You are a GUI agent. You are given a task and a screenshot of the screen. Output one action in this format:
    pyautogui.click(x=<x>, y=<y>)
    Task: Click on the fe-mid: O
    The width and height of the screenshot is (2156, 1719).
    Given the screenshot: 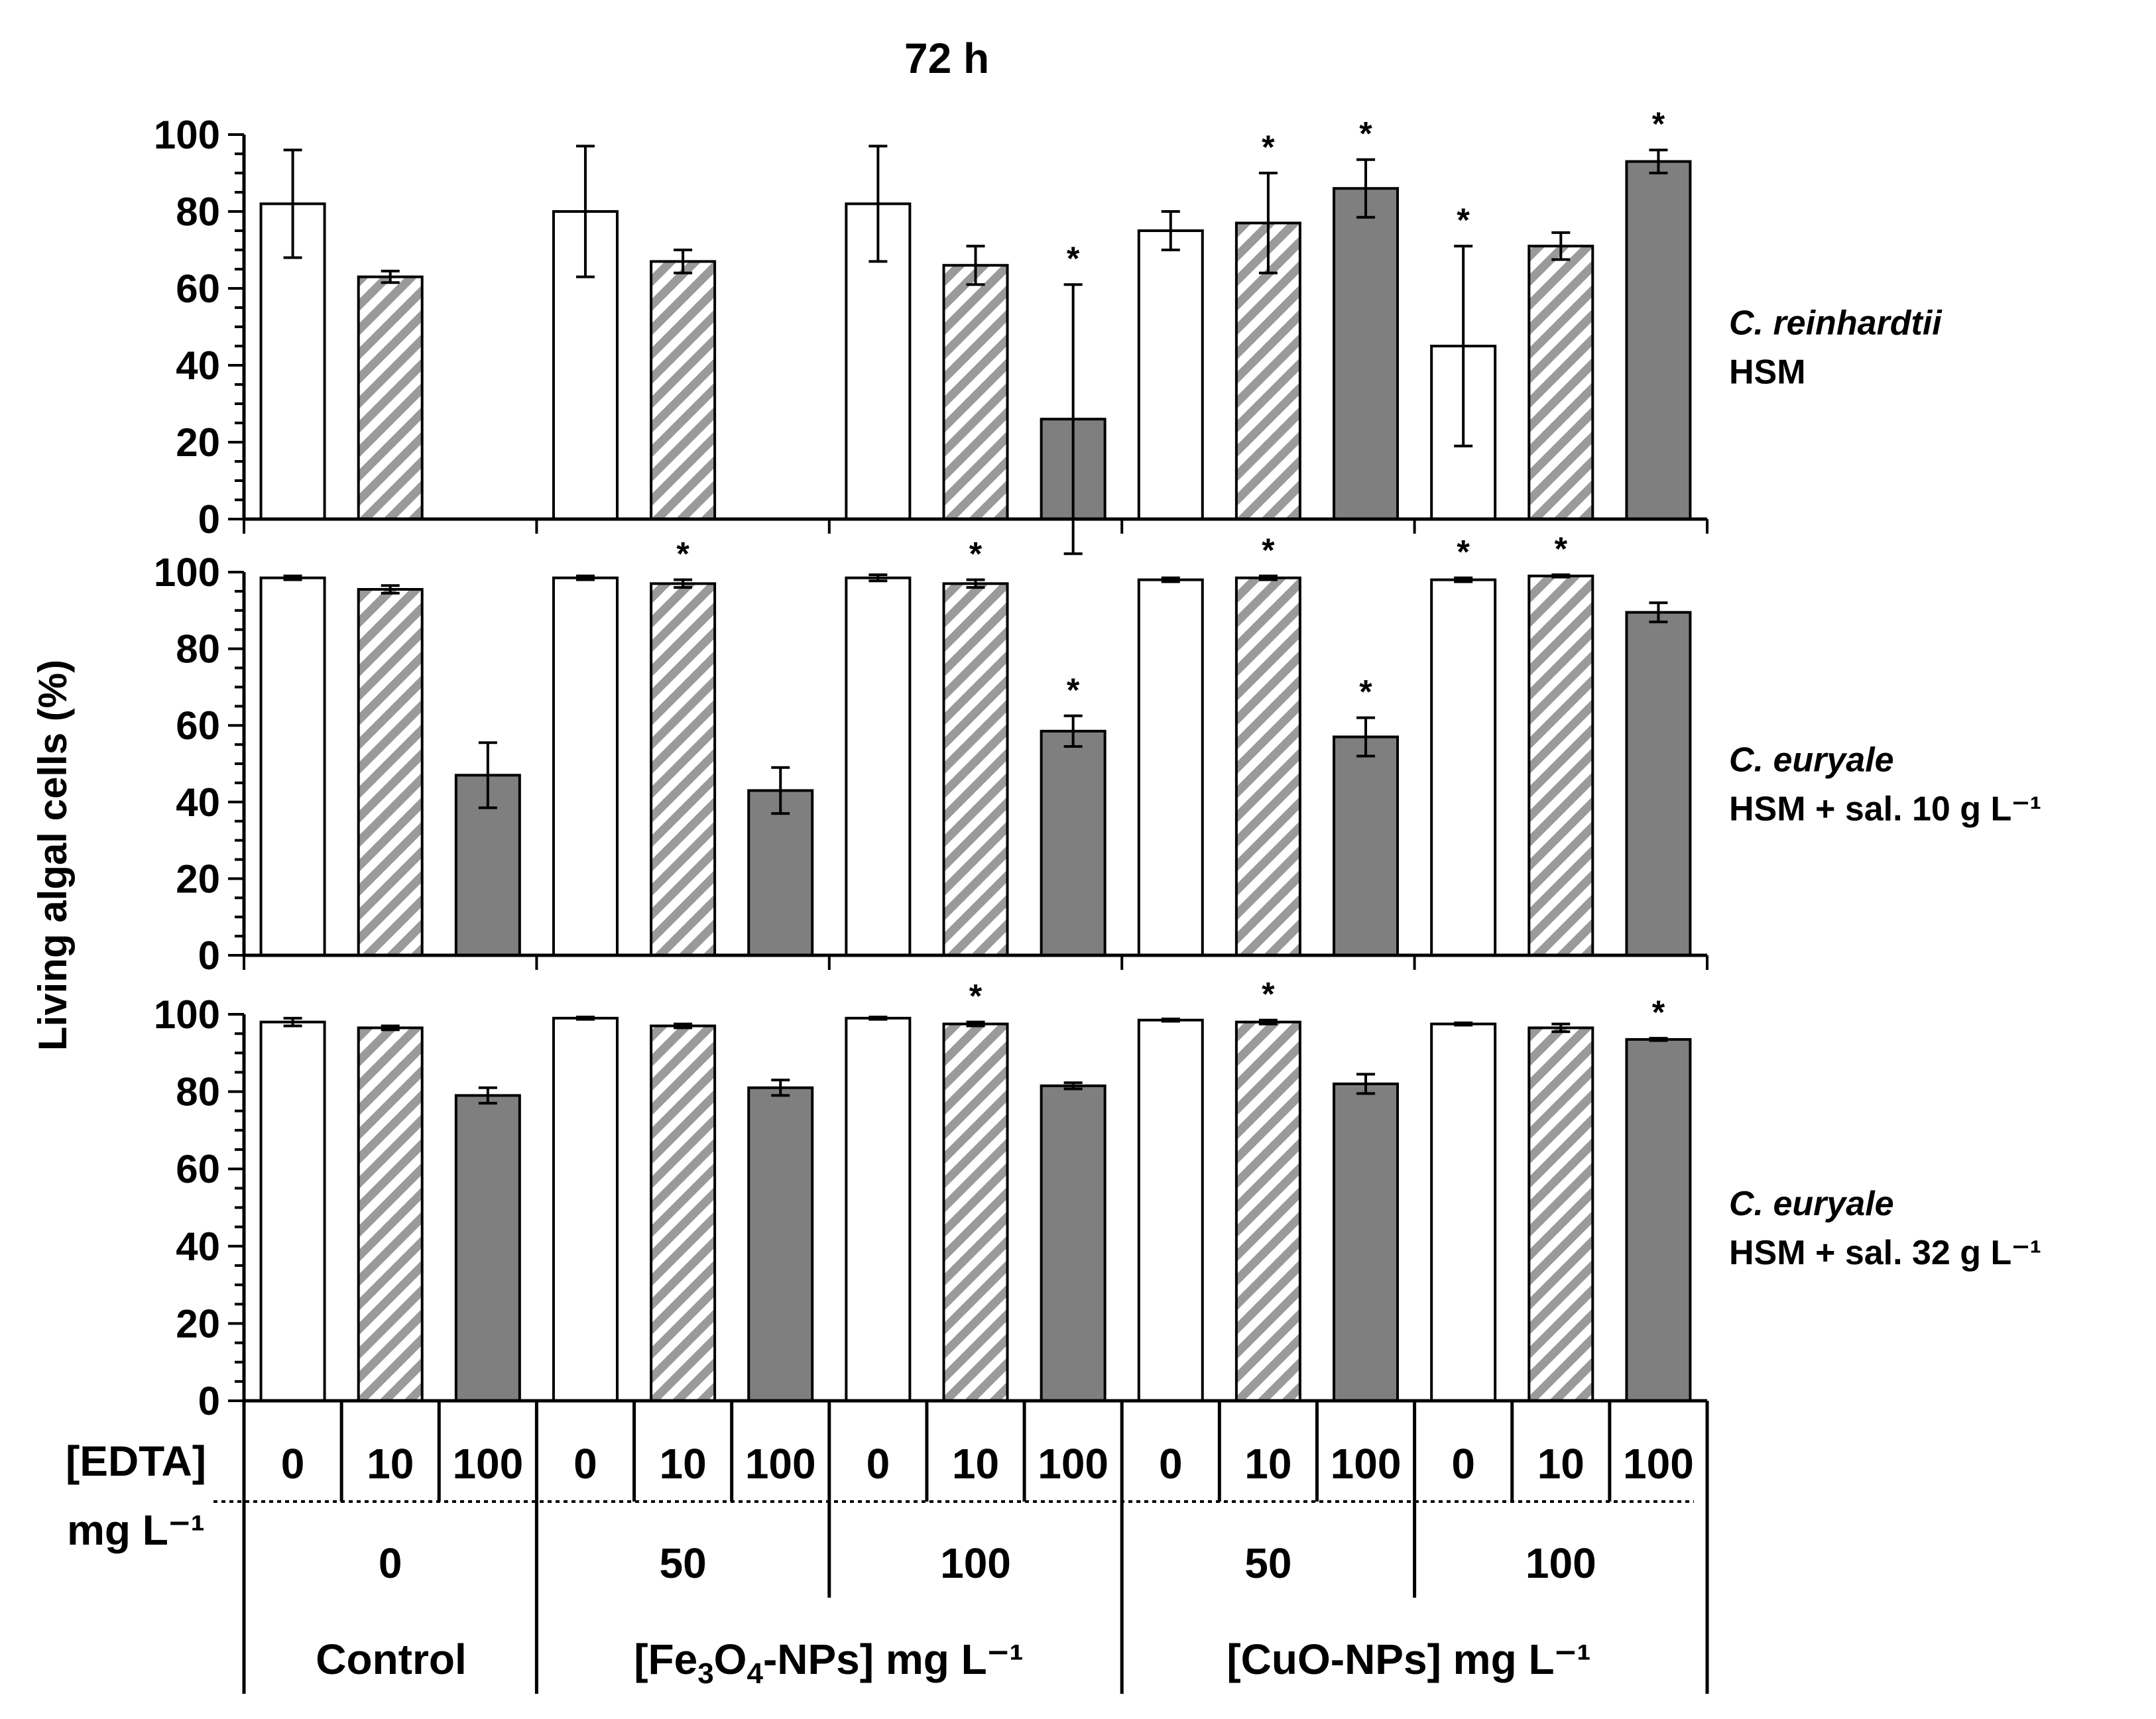 What is the action you would take?
    pyautogui.click(x=730, y=1659)
    